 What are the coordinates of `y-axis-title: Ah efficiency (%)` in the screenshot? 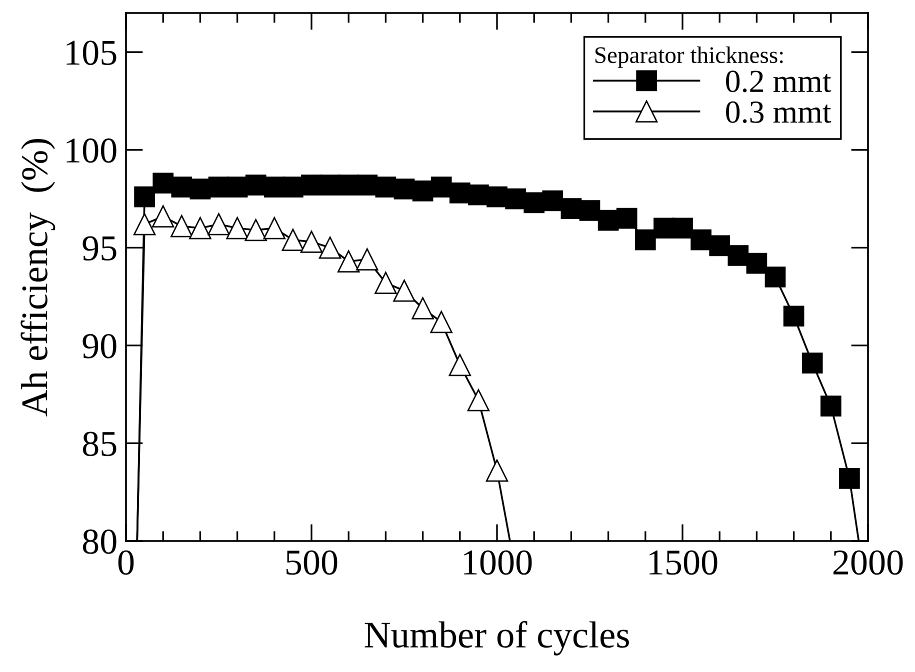 It's located at (38, 277).